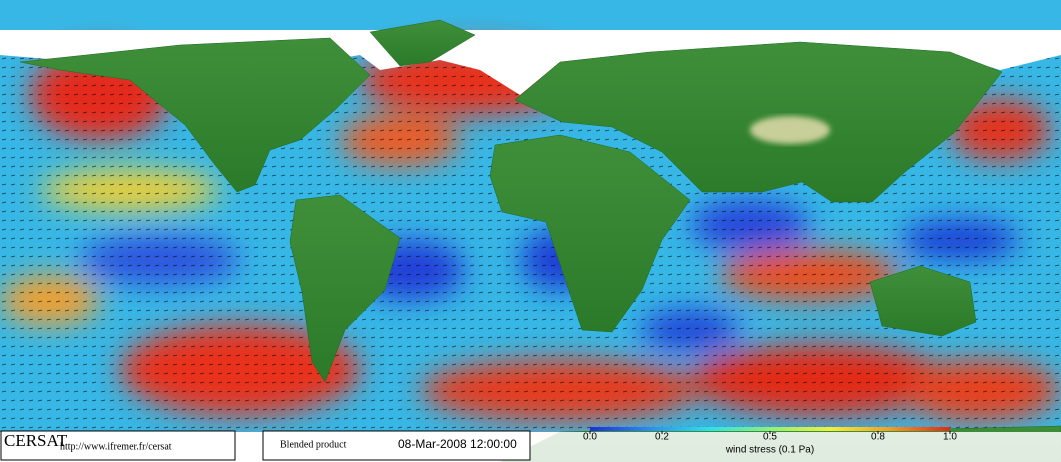 This screenshot has height=462, width=1061. Describe the element at coordinates (770, 437) in the screenshot. I see `colorbar-tick-label: 0.5` at that location.